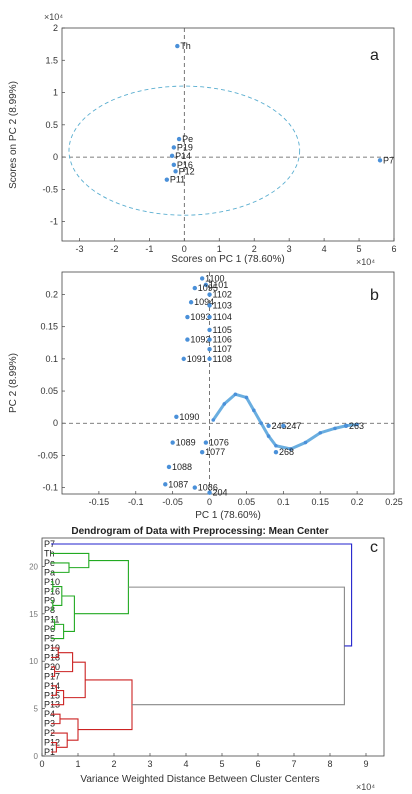 The width and height of the screenshot is (412, 794). I want to click on x-axis-label-b: PC 1 (78.60%), so click(228, 515).